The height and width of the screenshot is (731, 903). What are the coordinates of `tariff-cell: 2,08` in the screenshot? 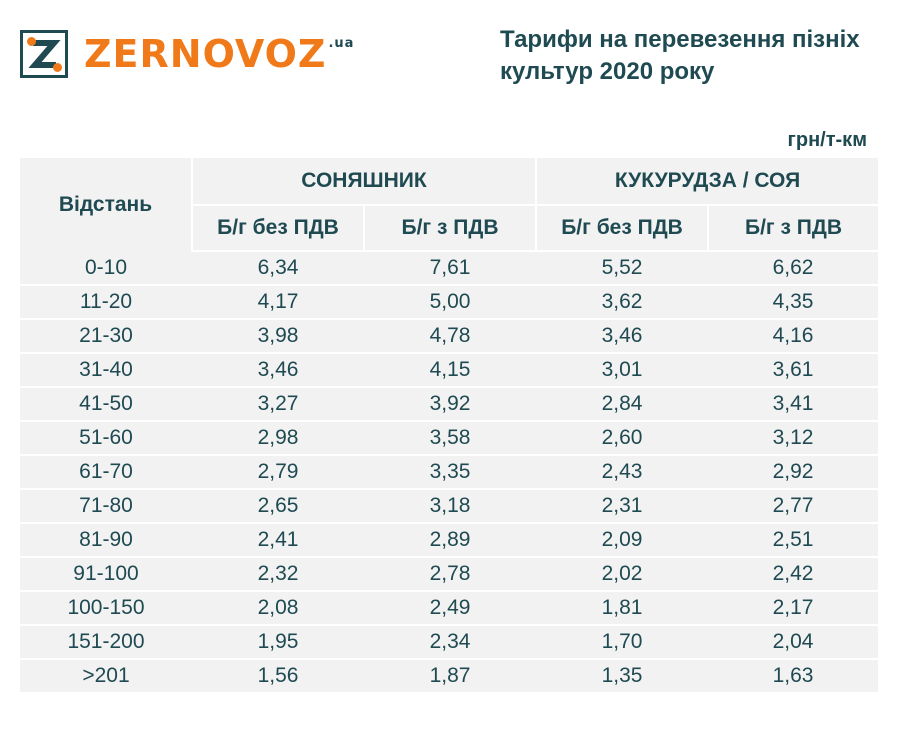 It's located at (278, 608).